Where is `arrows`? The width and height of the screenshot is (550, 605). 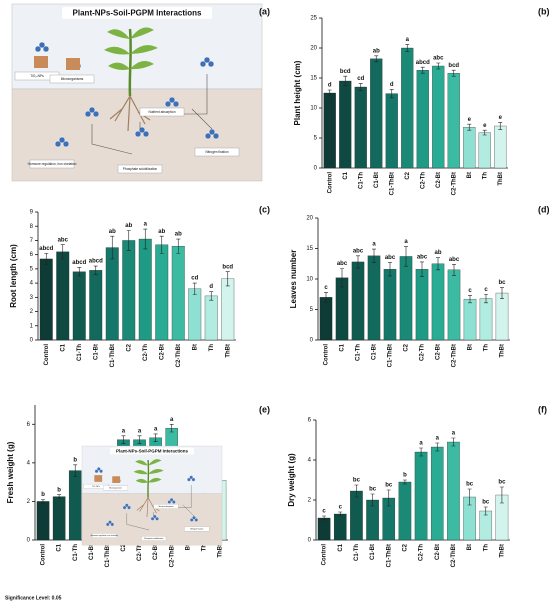 arrows is located at coordinates (152, 114).